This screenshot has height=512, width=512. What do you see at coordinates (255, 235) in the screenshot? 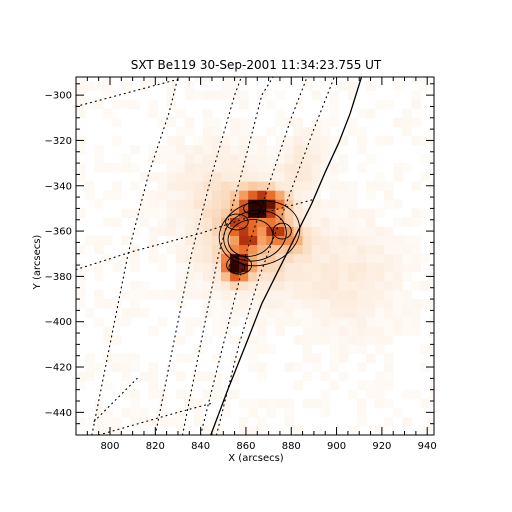
I see `contour-line` at bounding box center [255, 235].